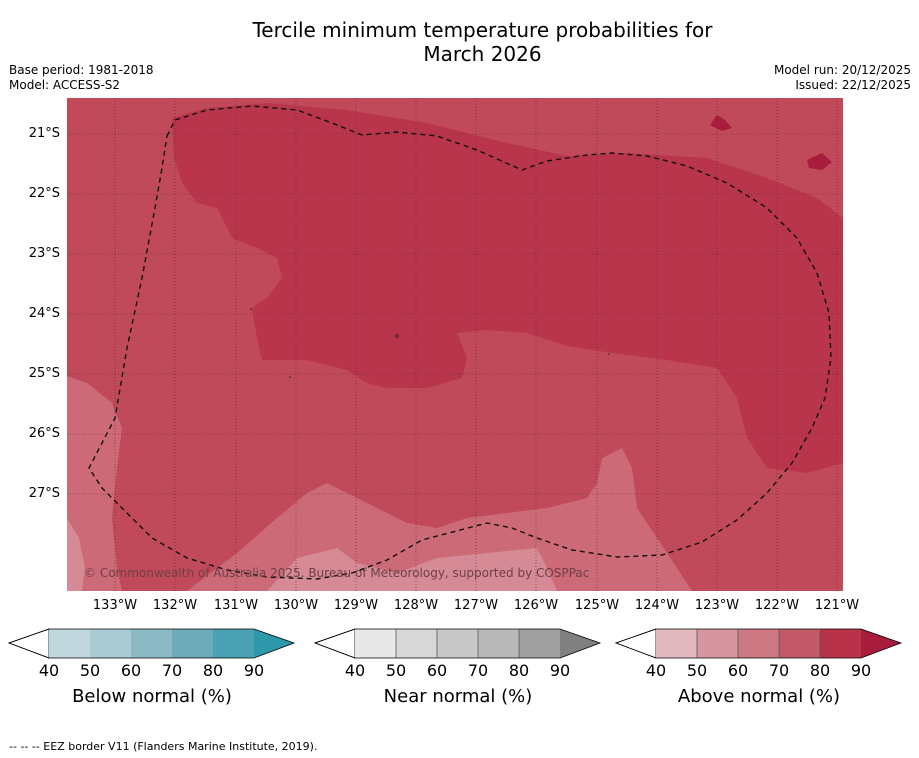  What do you see at coordinates (175, 605) in the screenshot?
I see `lon-label-132: 132°W` at bounding box center [175, 605].